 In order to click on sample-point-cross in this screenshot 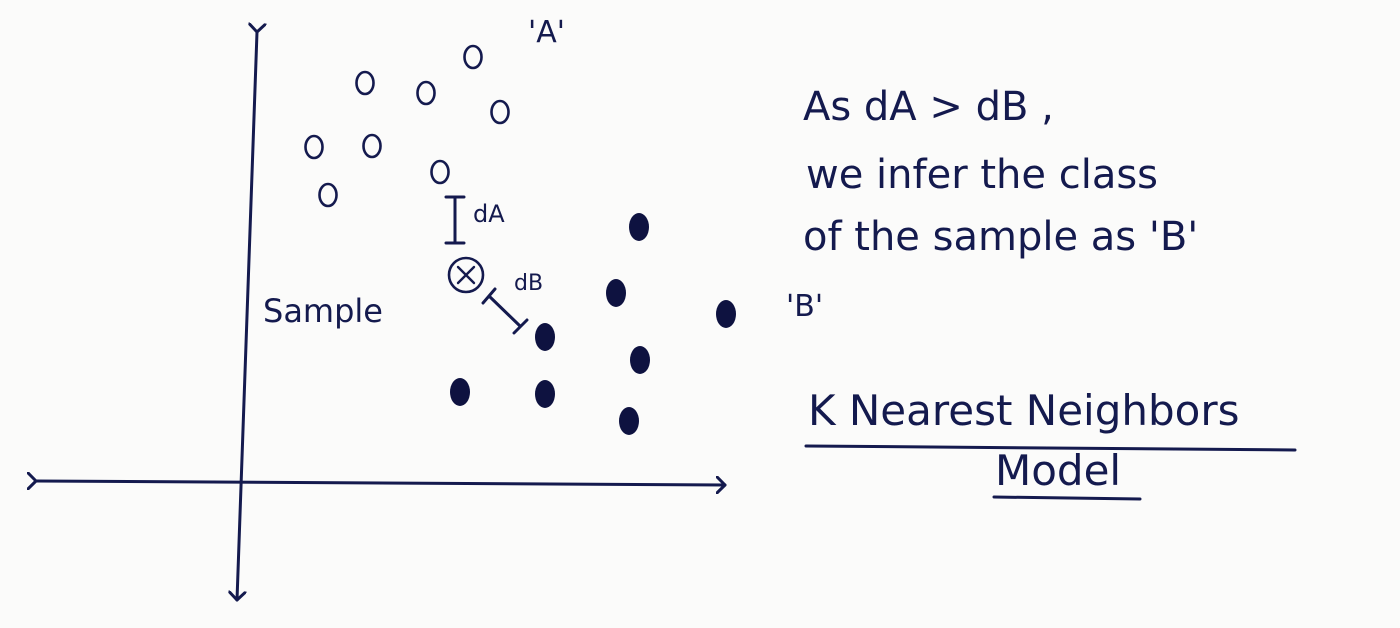, I will do `click(466, 275)`.